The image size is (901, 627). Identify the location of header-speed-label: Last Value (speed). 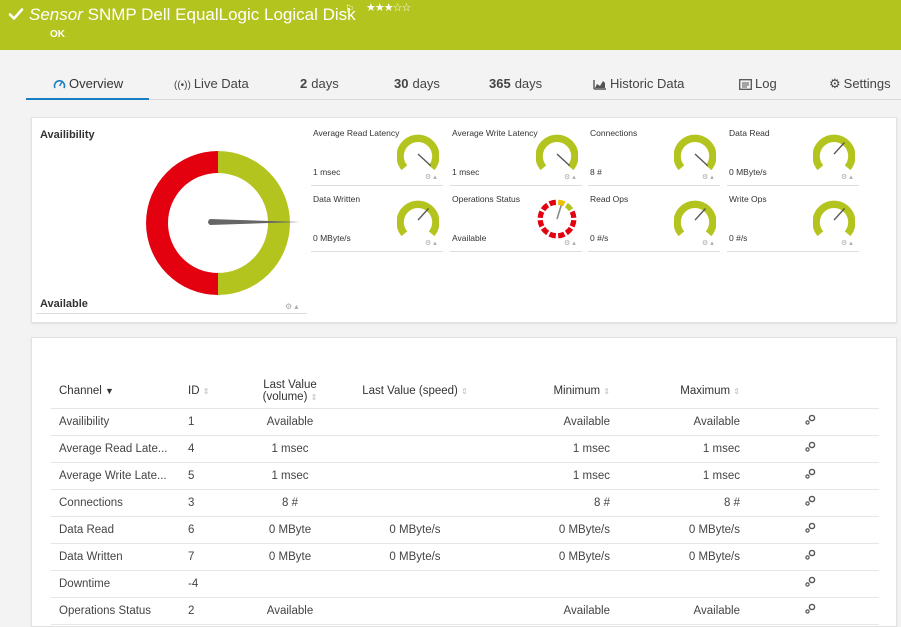
(410, 390).